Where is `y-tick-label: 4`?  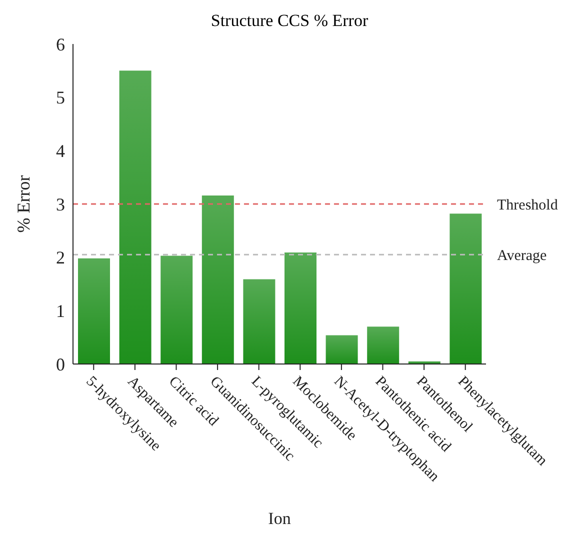
y-tick-label: 4 is located at coordinates (60, 151).